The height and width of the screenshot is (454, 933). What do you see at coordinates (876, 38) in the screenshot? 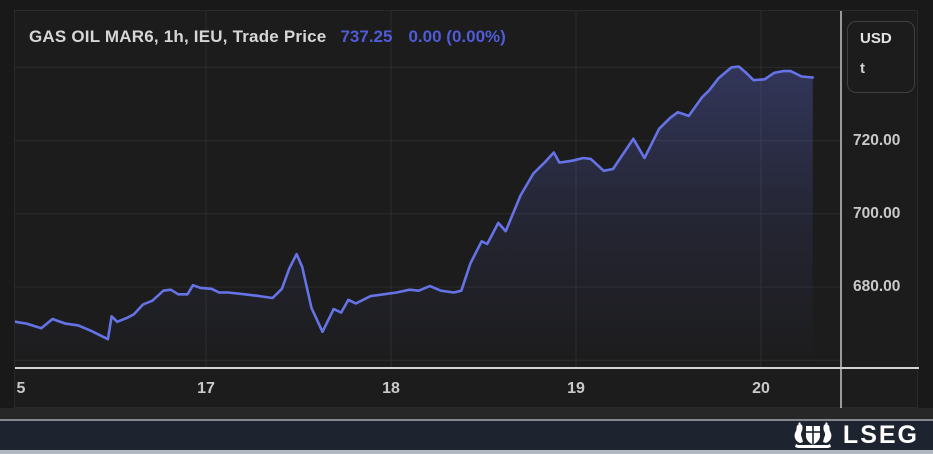
I see `currency-label: USD` at bounding box center [876, 38].